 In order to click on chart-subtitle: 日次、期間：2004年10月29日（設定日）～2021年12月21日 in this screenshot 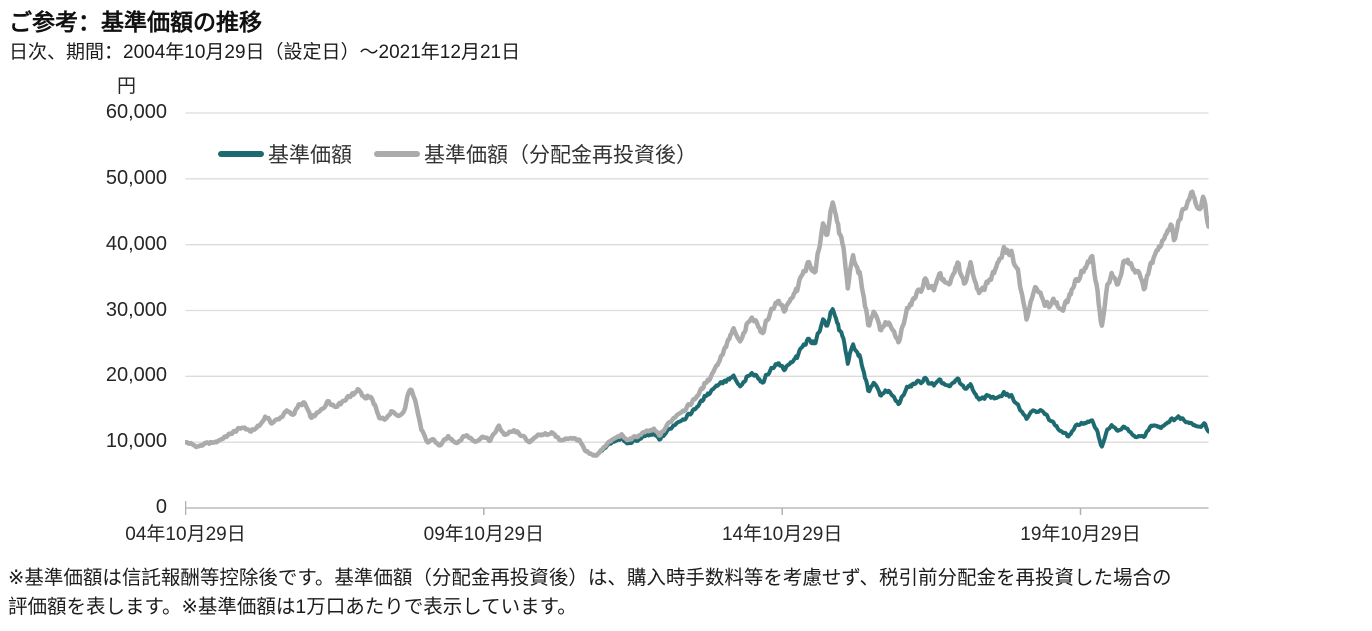, I will do `click(265, 52)`.